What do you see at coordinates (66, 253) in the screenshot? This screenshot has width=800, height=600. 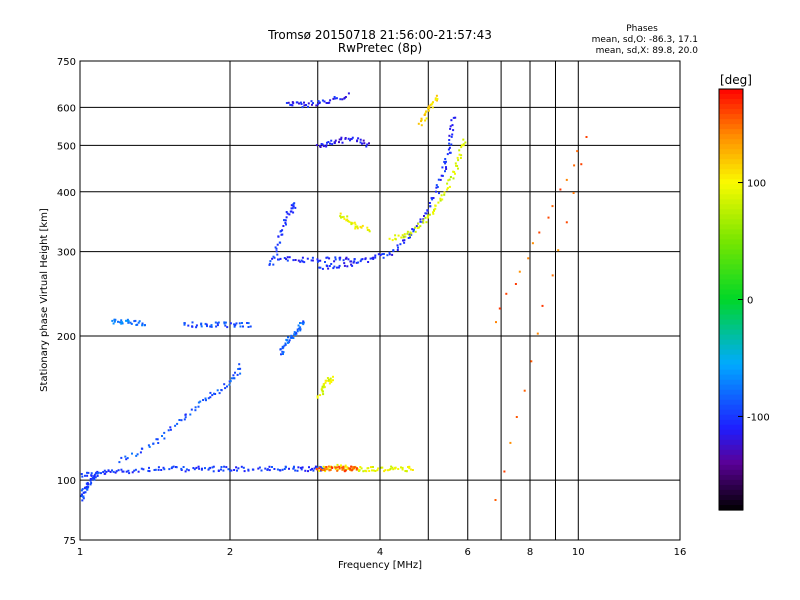 I see `y-tick-label: 300` at bounding box center [66, 253].